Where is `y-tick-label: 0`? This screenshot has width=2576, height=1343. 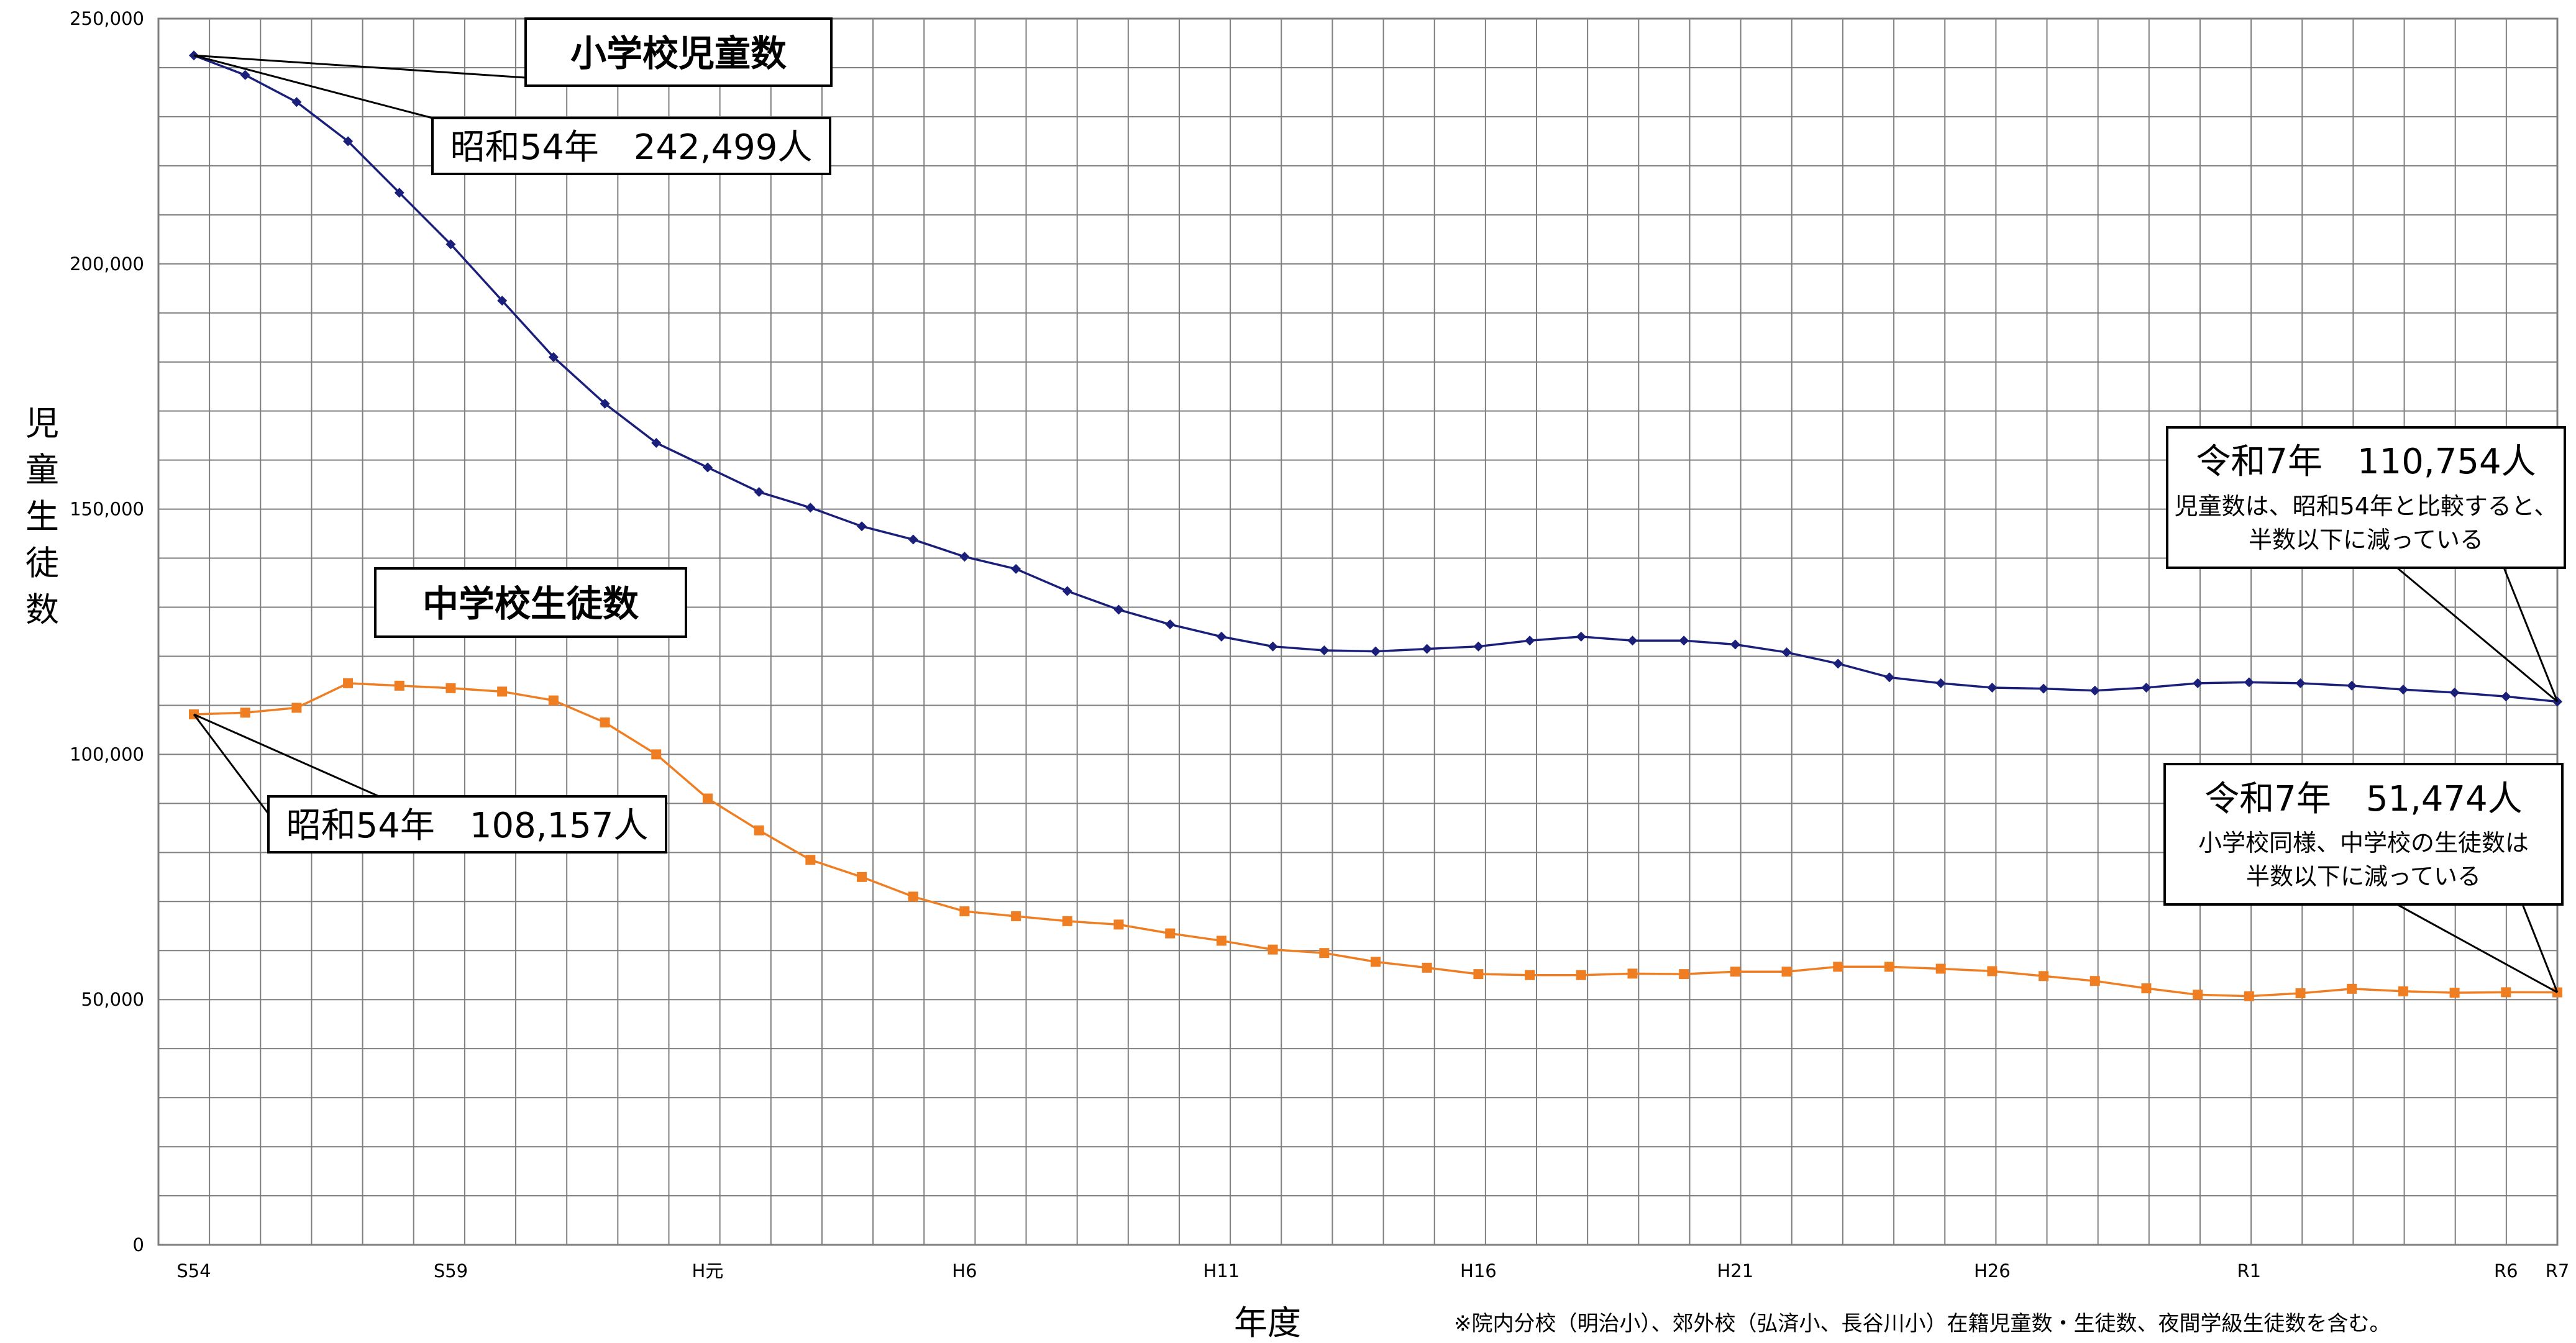 y-tick-label: 0 is located at coordinates (138, 1244).